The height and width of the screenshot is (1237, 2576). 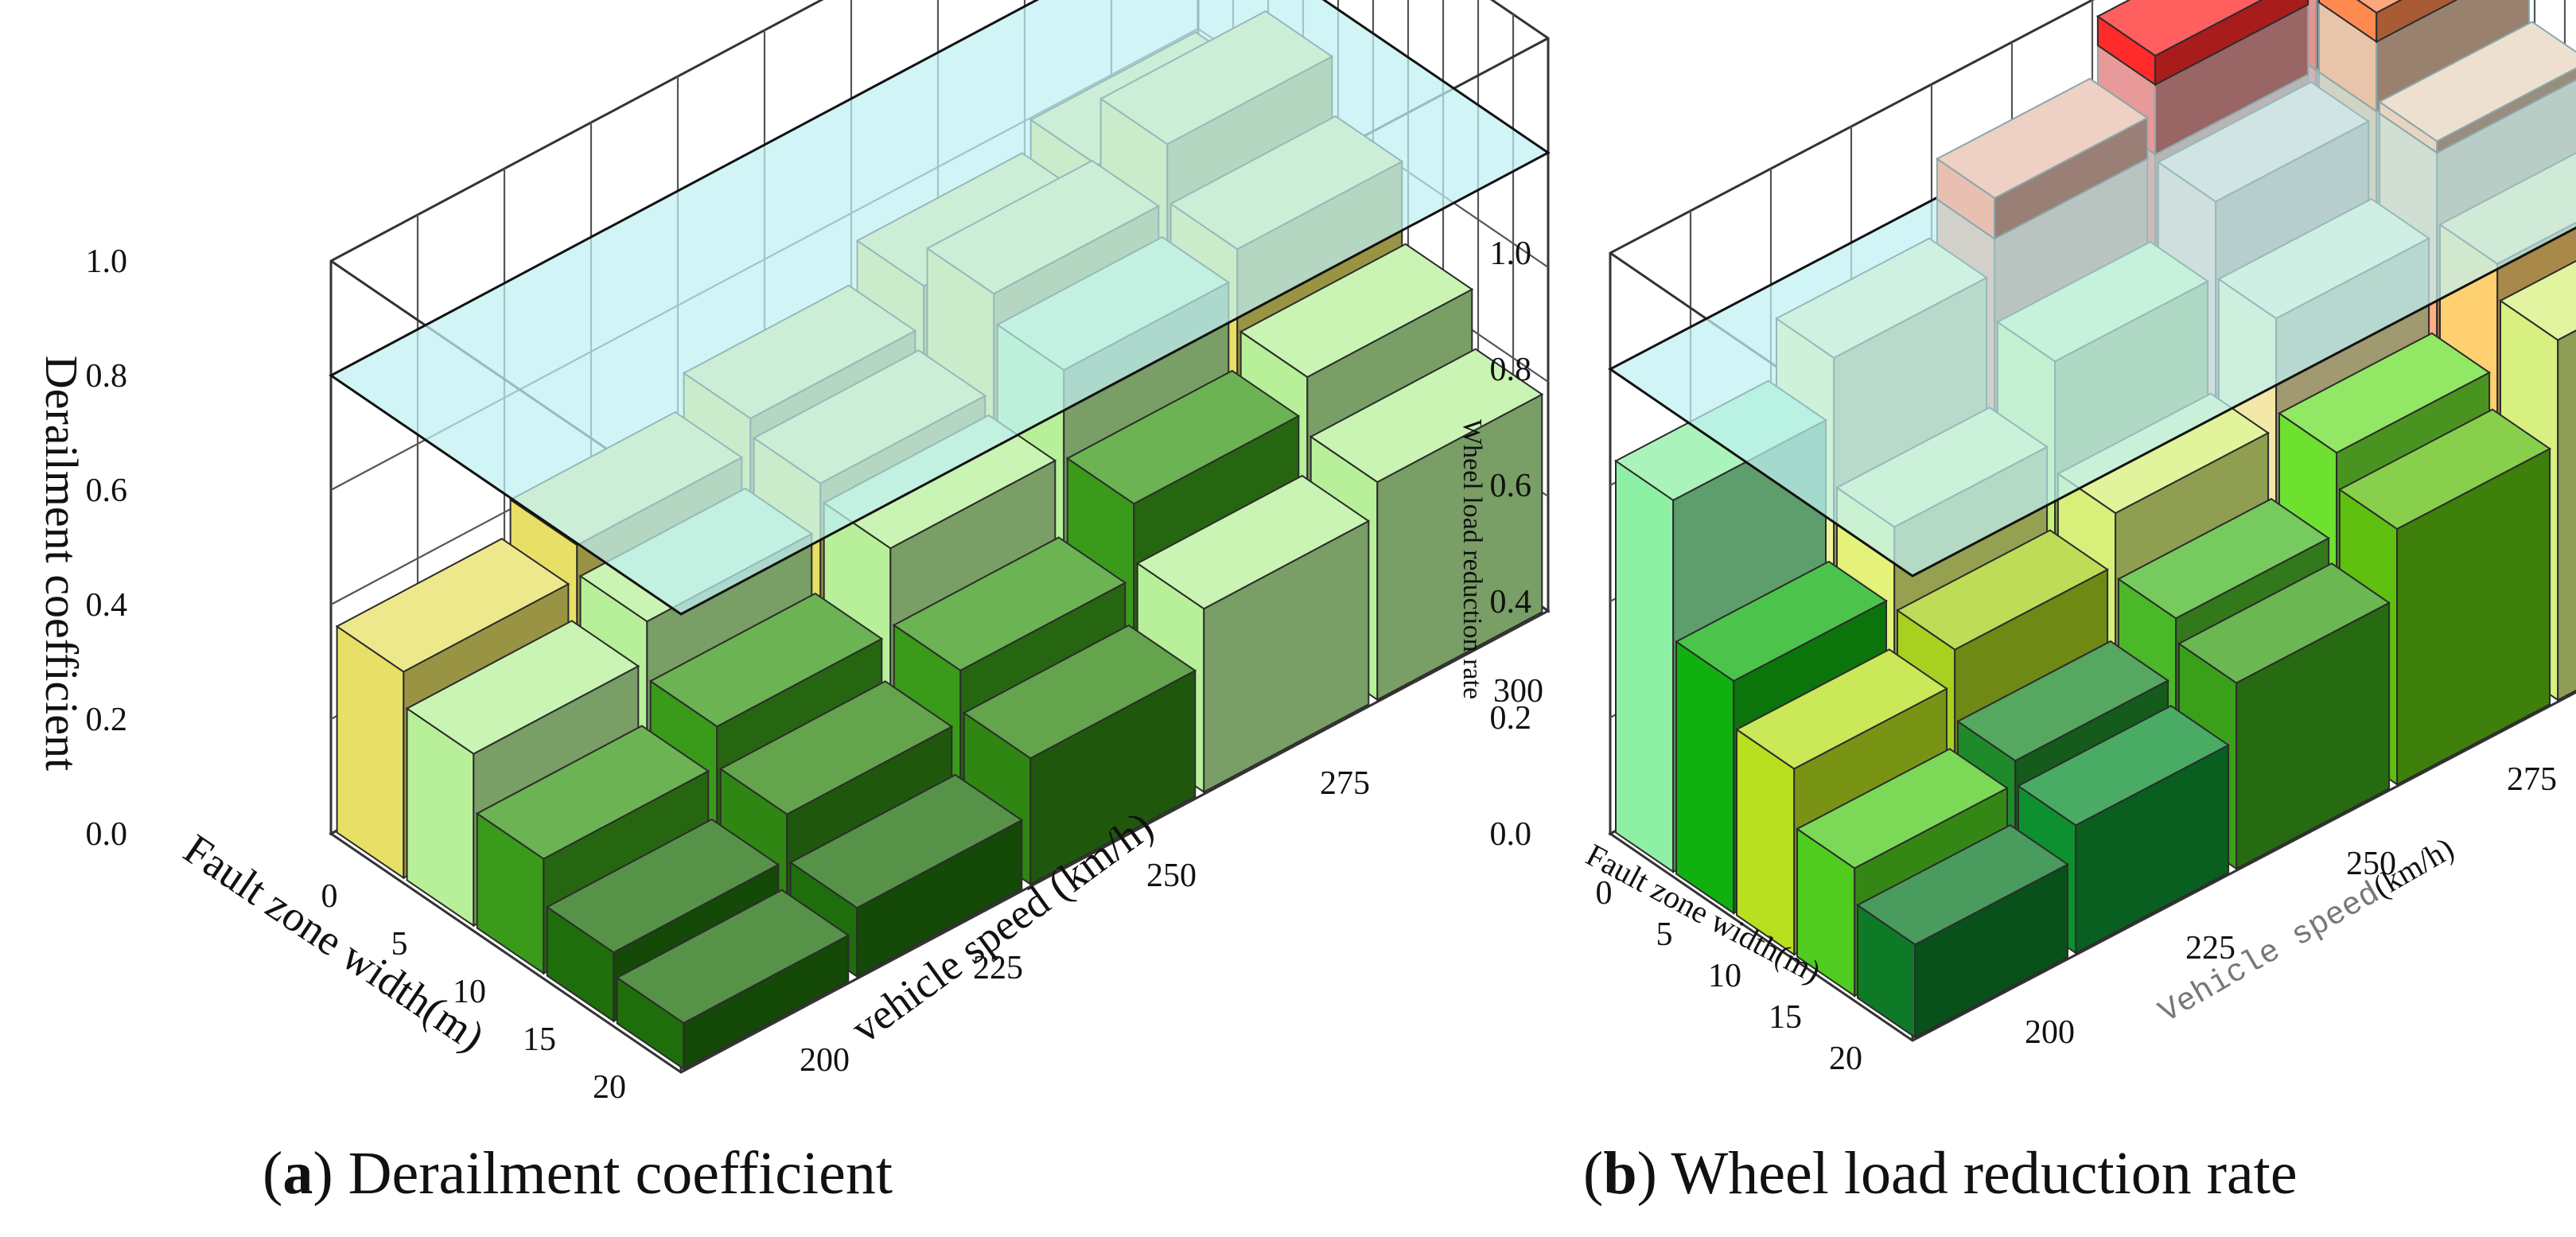 What do you see at coordinates (62, 563) in the screenshot?
I see `z-axis-label: Derailment coefficient` at bounding box center [62, 563].